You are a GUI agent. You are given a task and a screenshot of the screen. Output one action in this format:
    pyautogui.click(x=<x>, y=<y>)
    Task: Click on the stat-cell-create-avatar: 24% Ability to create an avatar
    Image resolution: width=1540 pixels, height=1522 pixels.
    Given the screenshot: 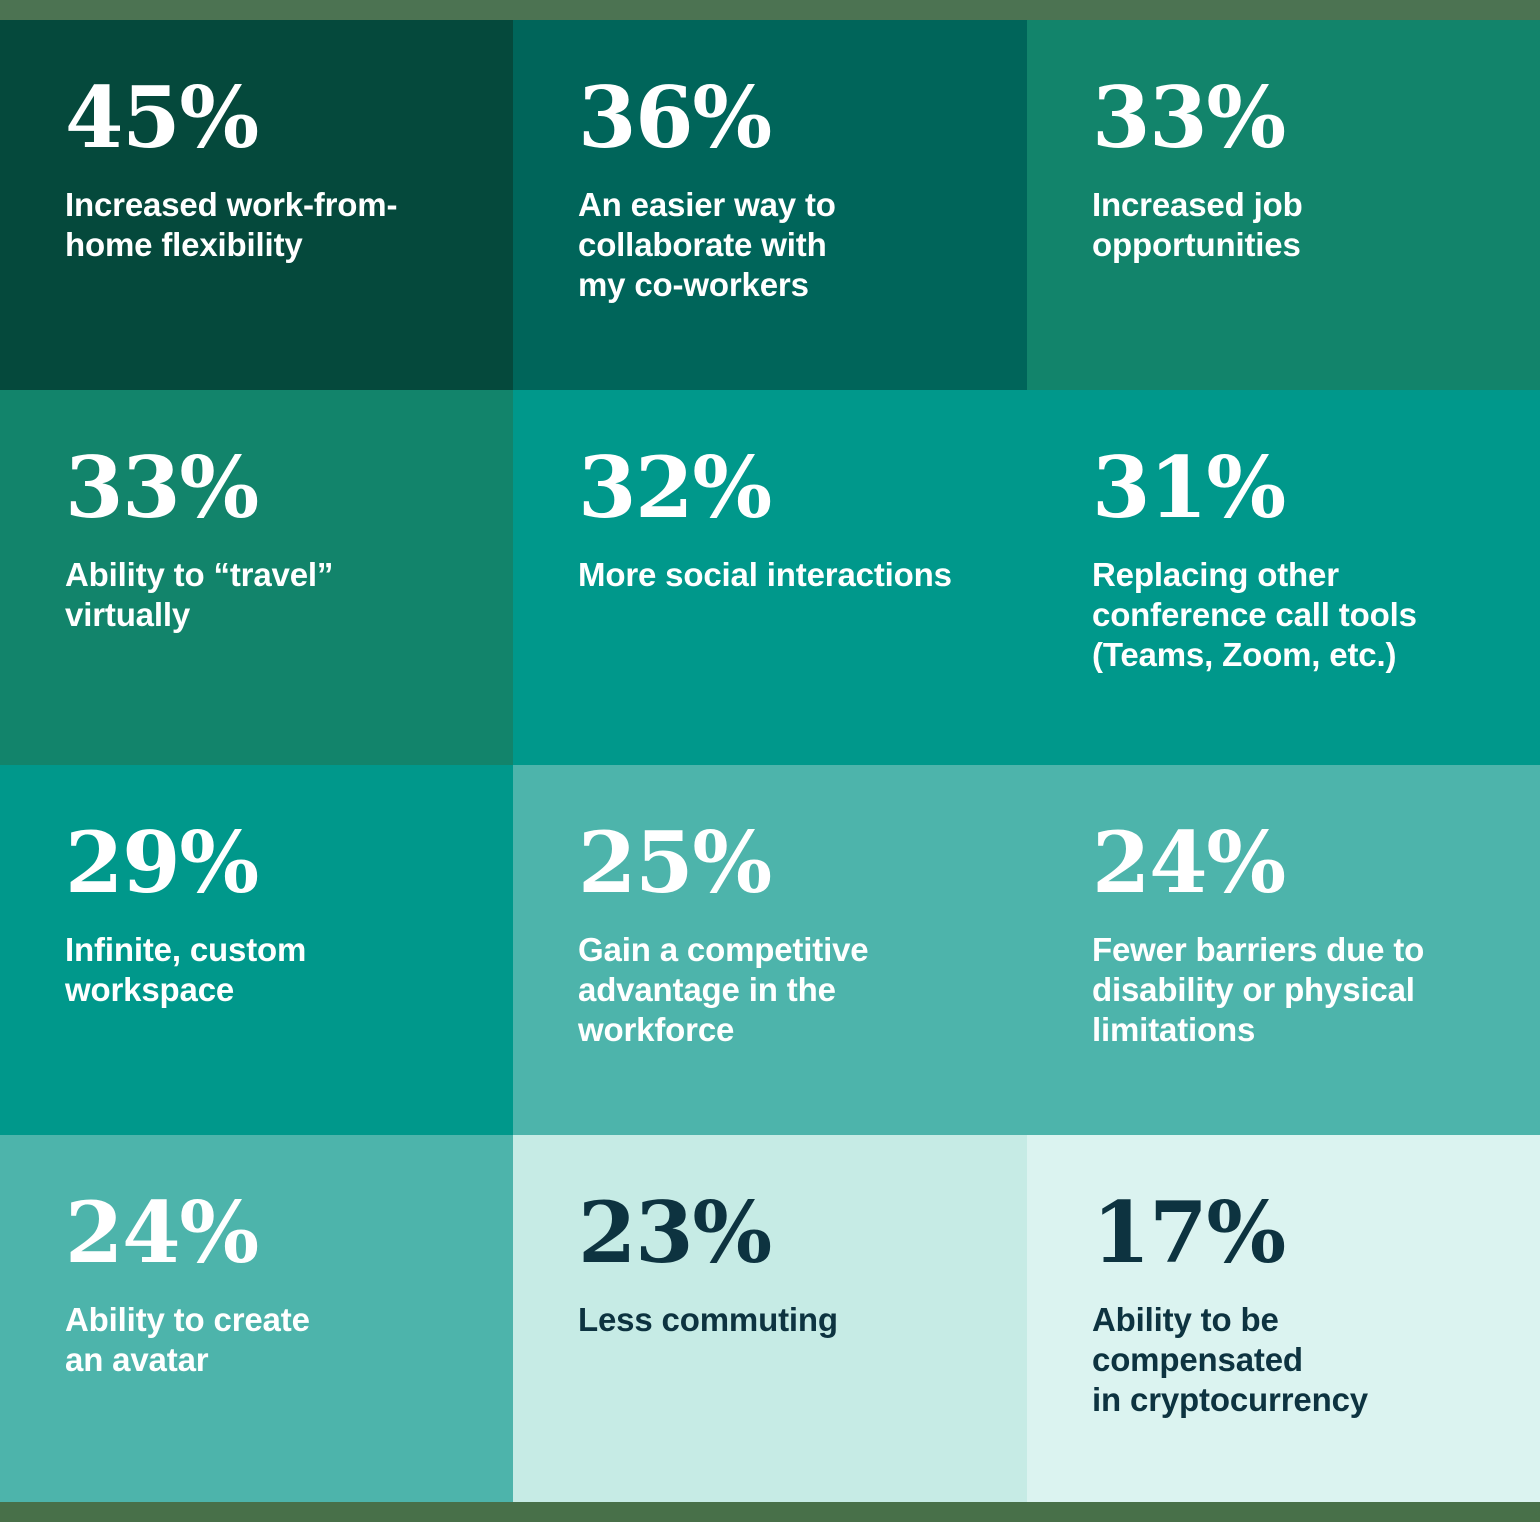 What is the action you would take?
    pyautogui.click(x=256, y=1318)
    